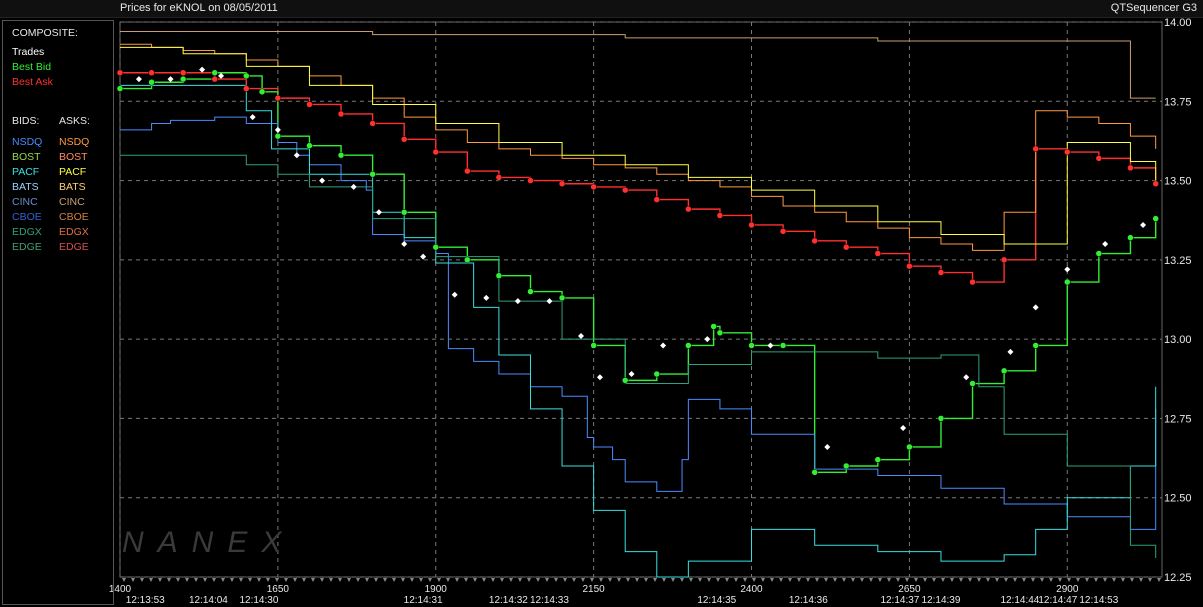  What do you see at coordinates (45, 33) in the screenshot?
I see `legend-composite-heading: COMPOSITE:` at bounding box center [45, 33].